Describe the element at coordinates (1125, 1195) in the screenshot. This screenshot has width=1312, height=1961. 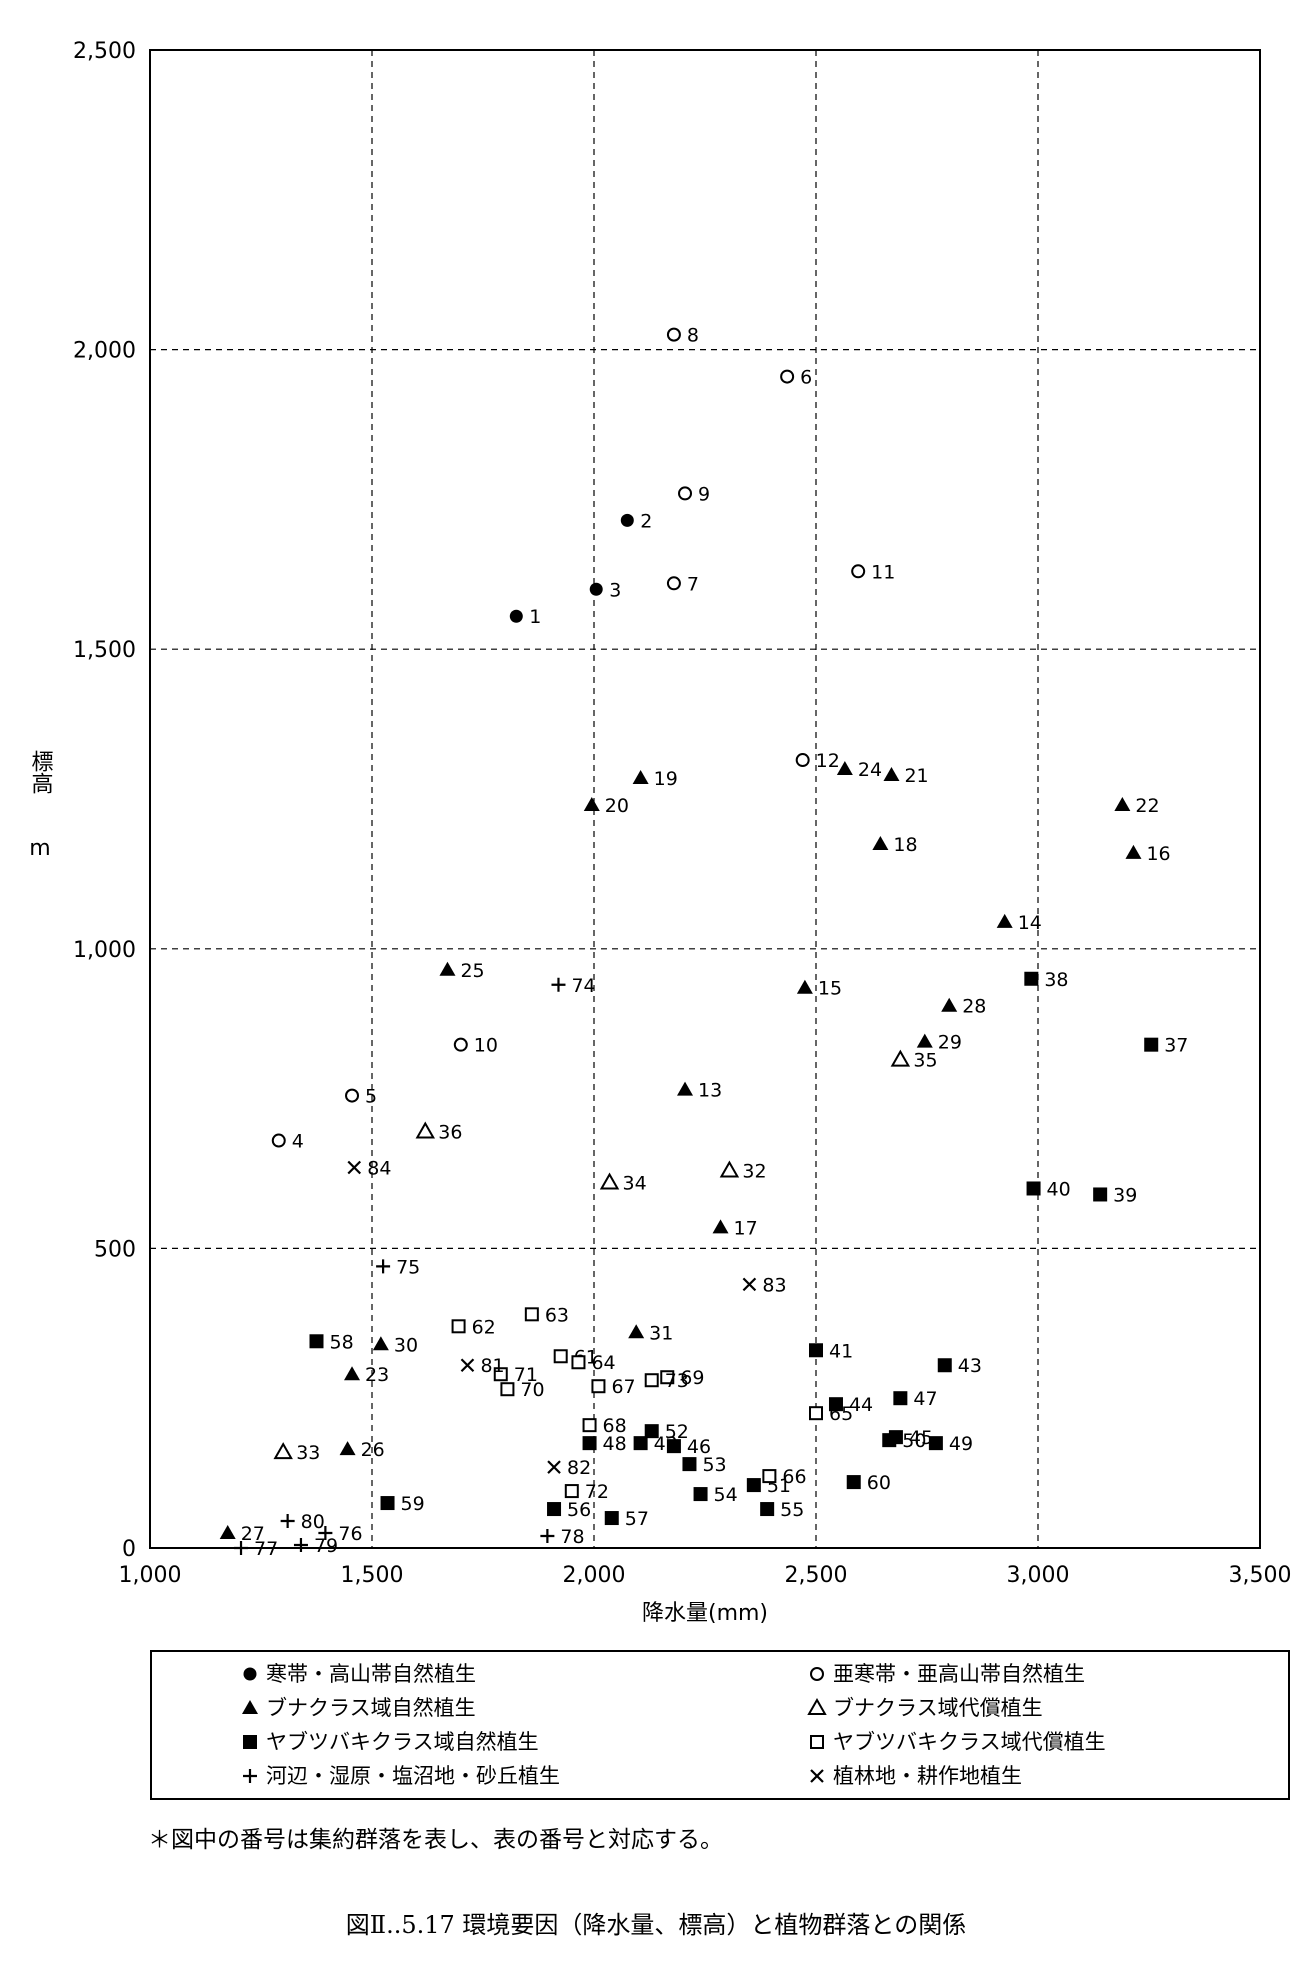
I see `point-label-39: 39` at that location.